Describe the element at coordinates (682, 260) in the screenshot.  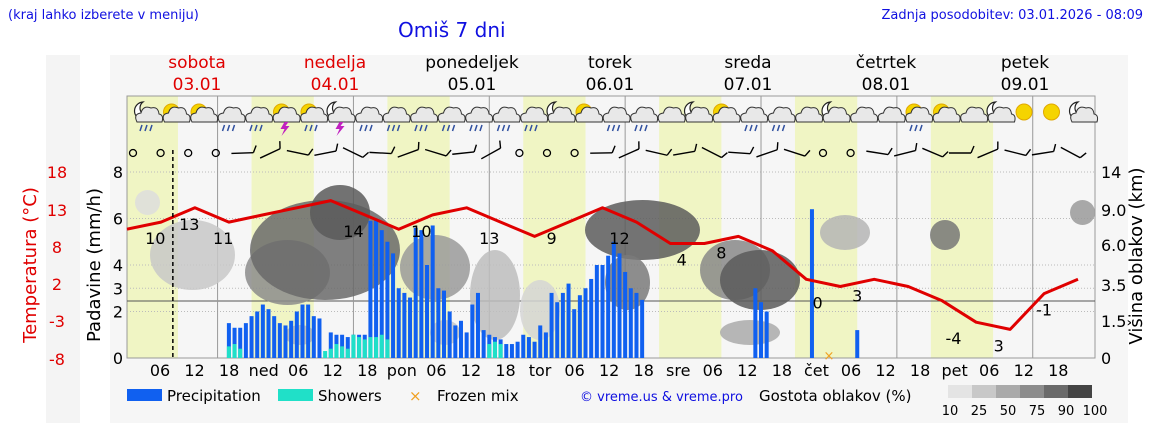
I see `temperature-value-label: 4` at that location.